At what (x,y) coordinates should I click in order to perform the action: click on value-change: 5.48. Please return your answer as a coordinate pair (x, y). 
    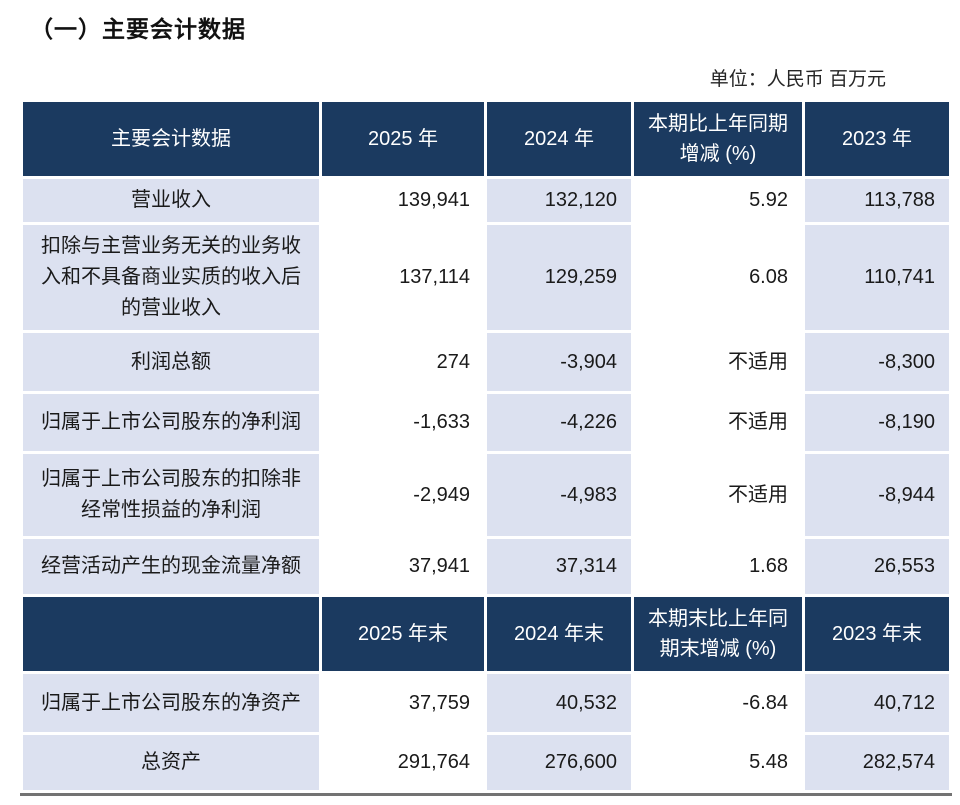
    Looking at the image, I should click on (718, 762).